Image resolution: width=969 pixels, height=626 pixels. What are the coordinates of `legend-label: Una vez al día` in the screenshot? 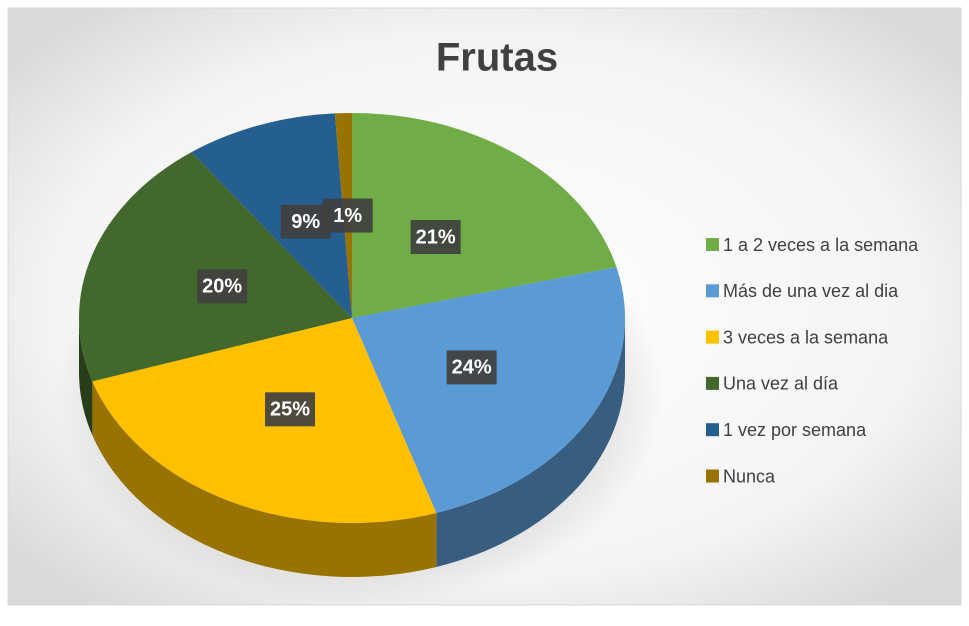 It's located at (781, 384).